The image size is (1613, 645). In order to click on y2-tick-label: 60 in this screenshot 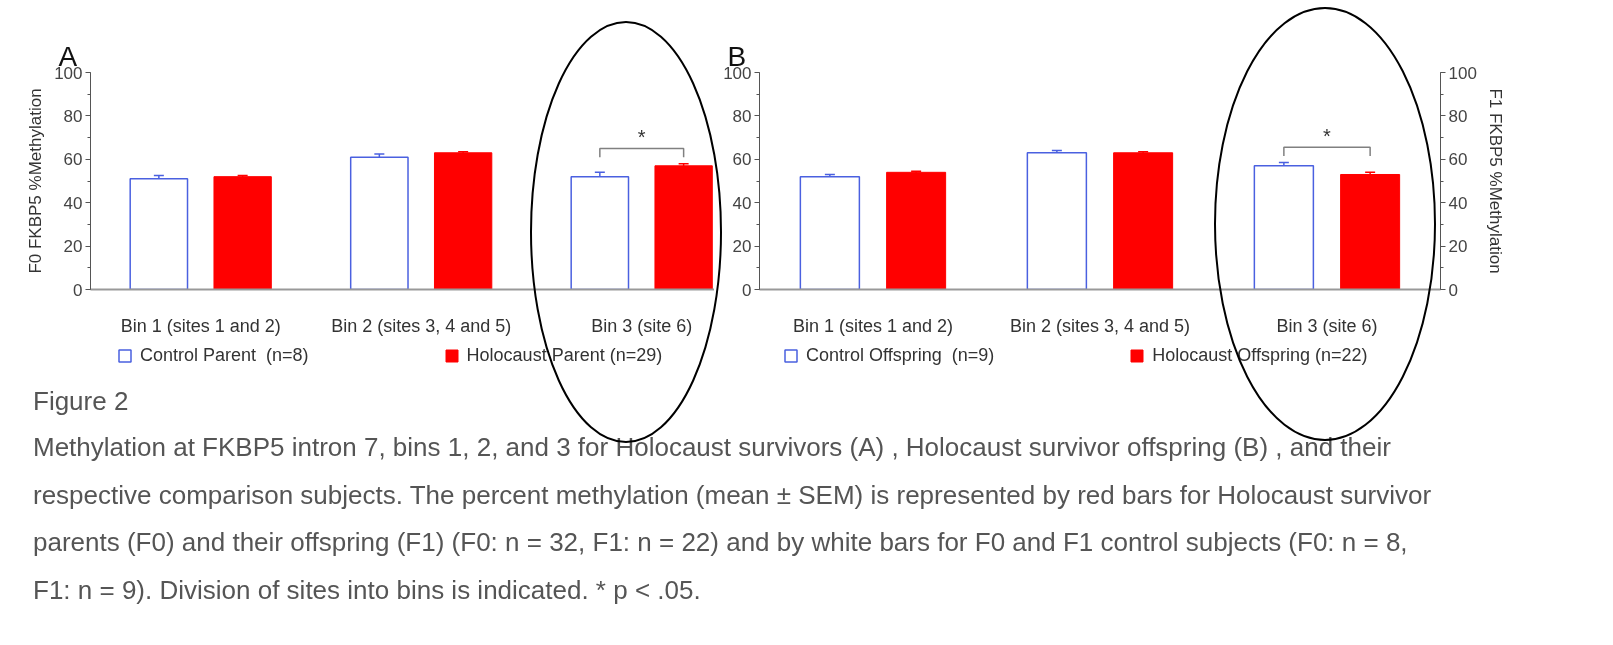, I will do `click(1458, 160)`.